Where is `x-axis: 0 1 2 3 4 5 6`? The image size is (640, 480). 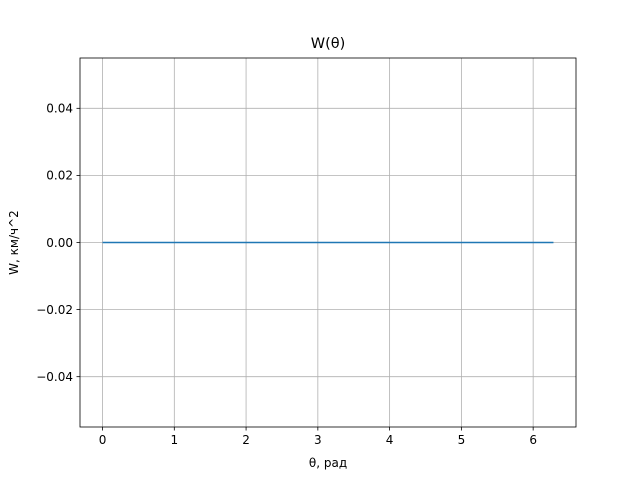
x-axis: 0 1 2 3 4 5 6 is located at coordinates (318, 437).